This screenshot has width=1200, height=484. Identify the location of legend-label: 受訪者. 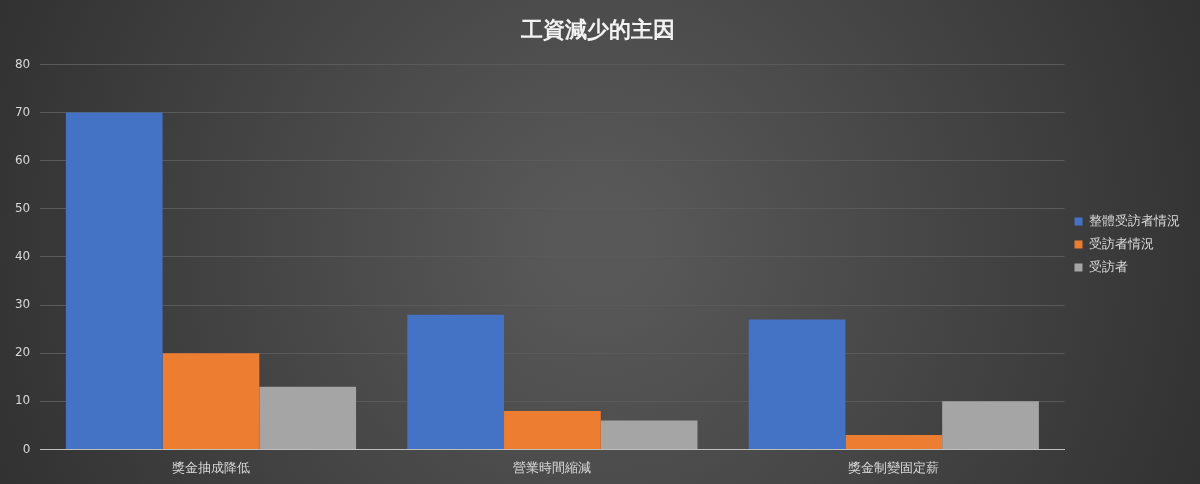
(1108, 266).